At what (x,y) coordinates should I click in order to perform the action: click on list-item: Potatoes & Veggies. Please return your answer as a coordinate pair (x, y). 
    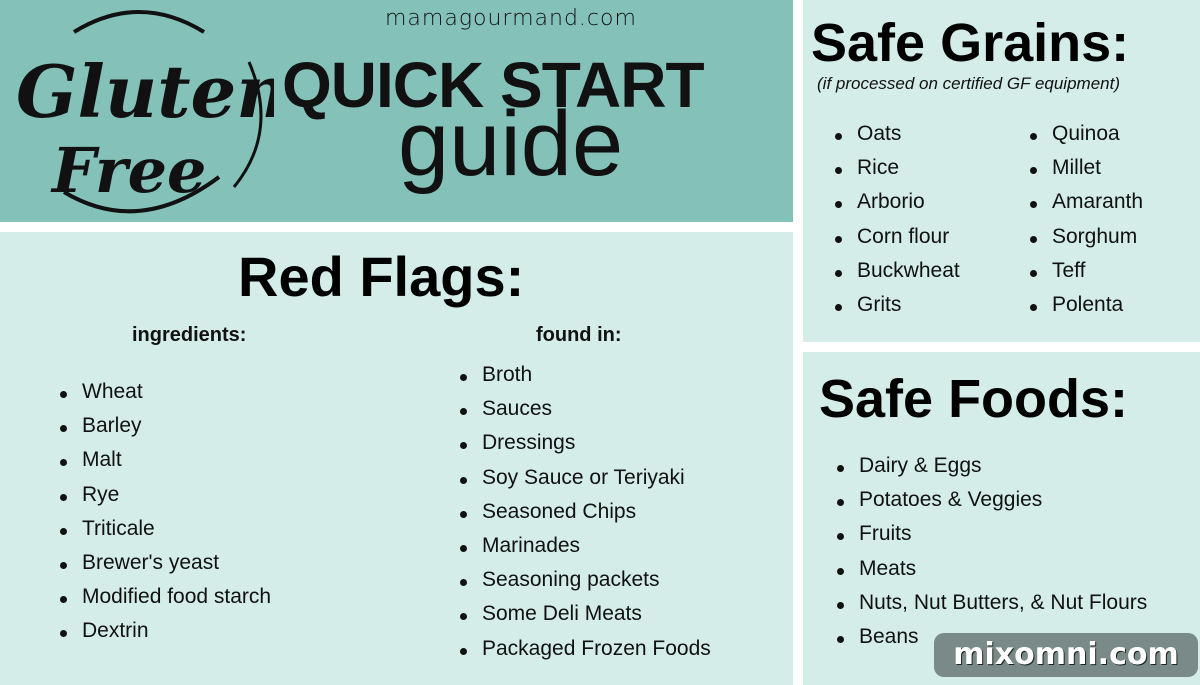
    Looking at the image, I should click on (991, 505).